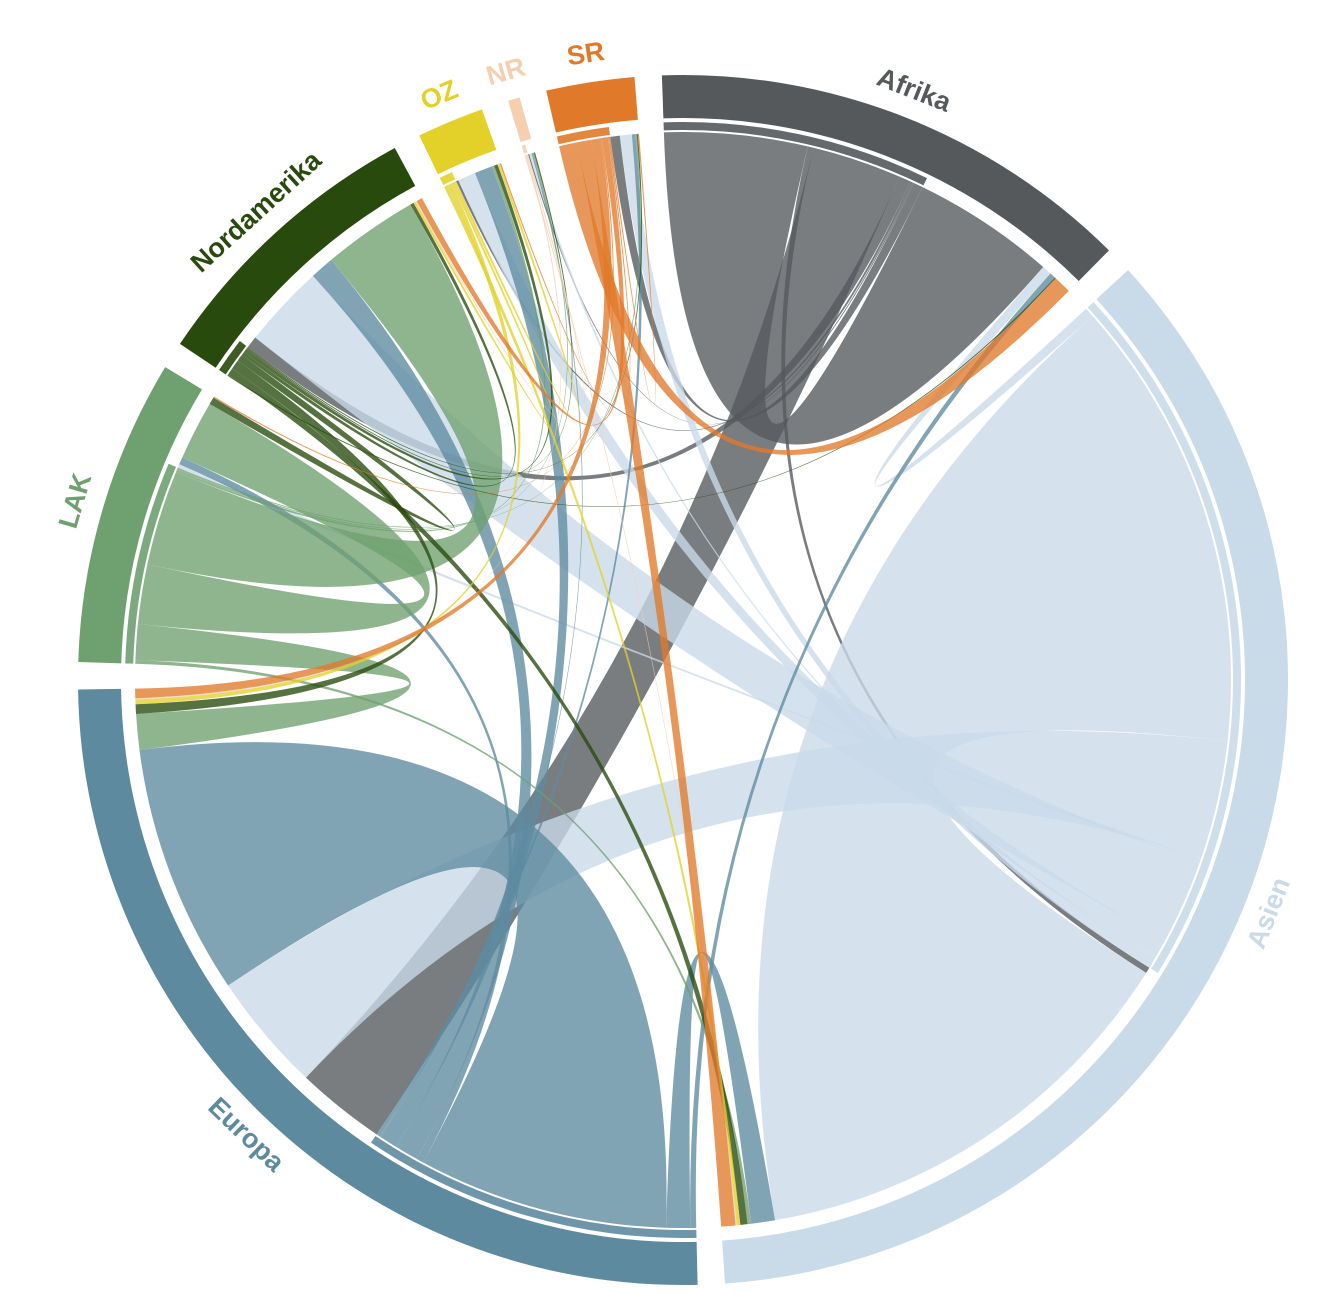 The height and width of the screenshot is (1295, 1330). I want to click on region-label: LAK, so click(75, 500).